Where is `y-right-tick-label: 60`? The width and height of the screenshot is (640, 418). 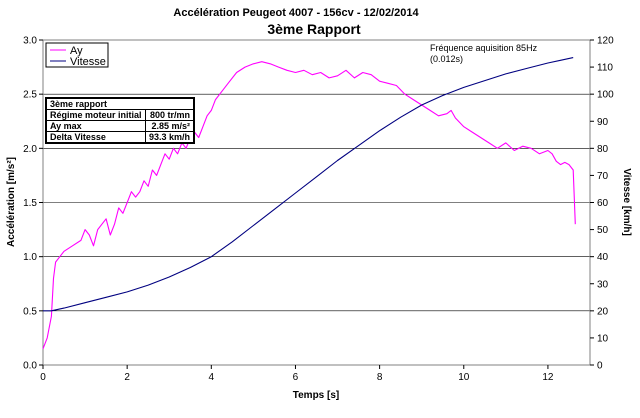 y-right-tick-label: 60 is located at coordinates (603, 203).